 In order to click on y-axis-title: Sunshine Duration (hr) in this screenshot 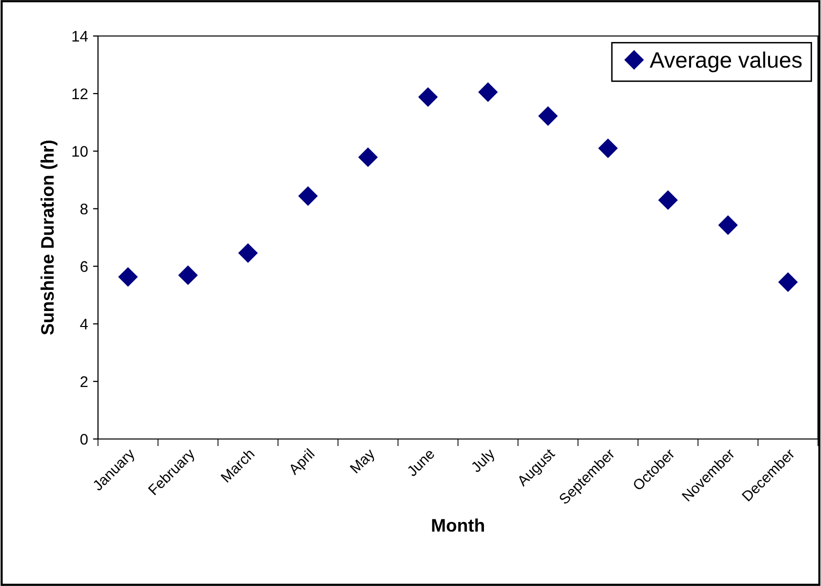, I will do `click(49, 237)`.